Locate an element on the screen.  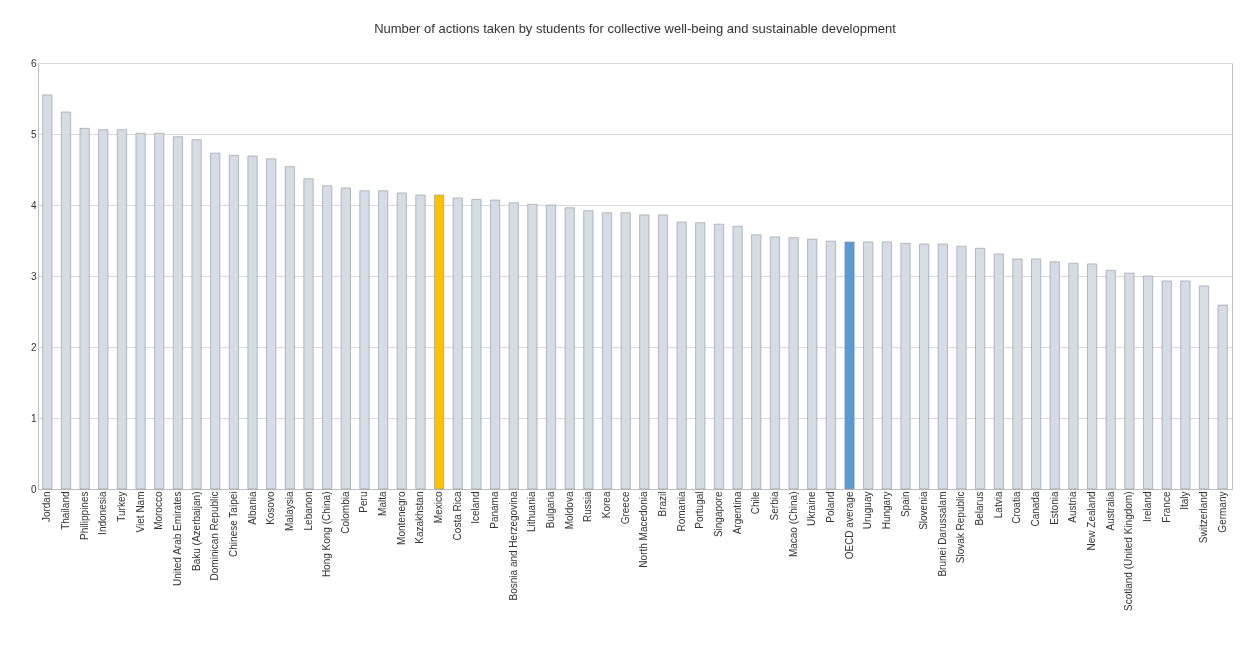
x-tick-label: Lebanon is located at coordinates (308, 511).